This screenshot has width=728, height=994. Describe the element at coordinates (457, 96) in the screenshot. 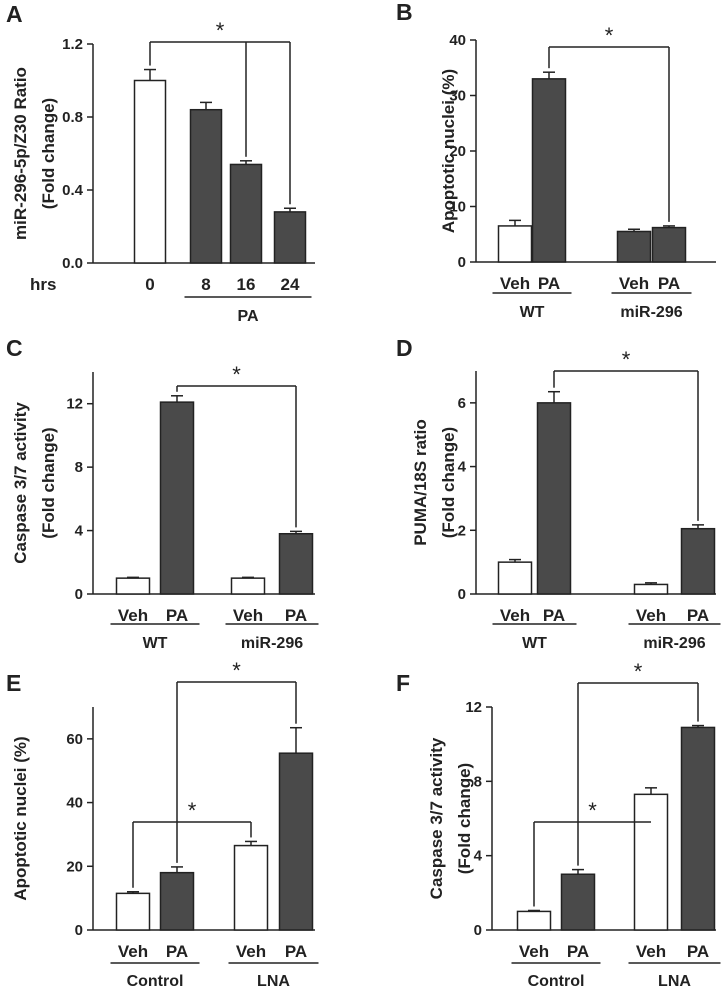

I see `y-tick-label: 30` at that location.